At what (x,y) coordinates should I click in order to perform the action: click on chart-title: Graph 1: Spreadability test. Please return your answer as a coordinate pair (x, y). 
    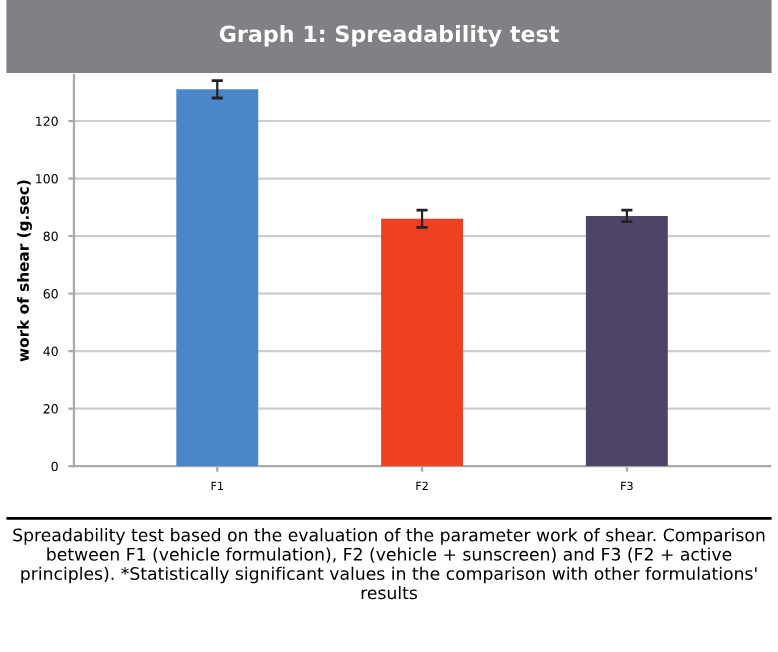
    Looking at the image, I should click on (389, 36).